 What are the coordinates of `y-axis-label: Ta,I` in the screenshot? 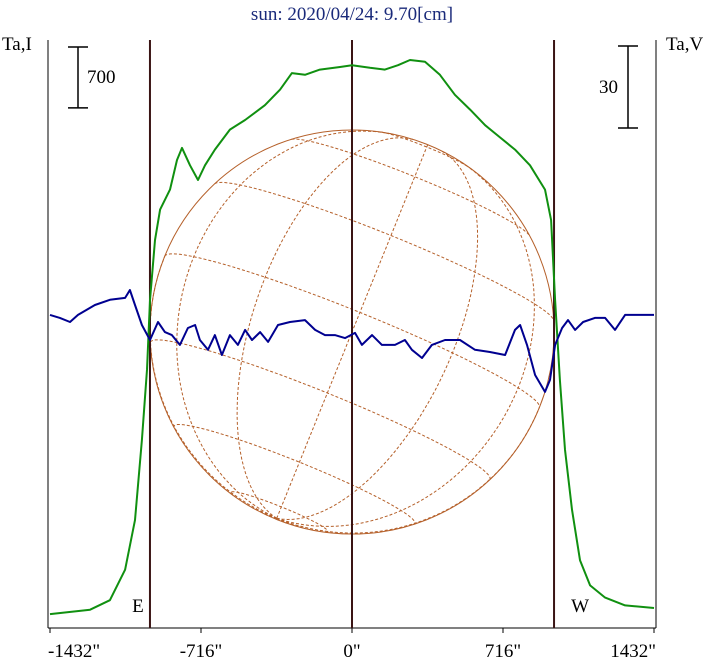 It's located at (17, 44).